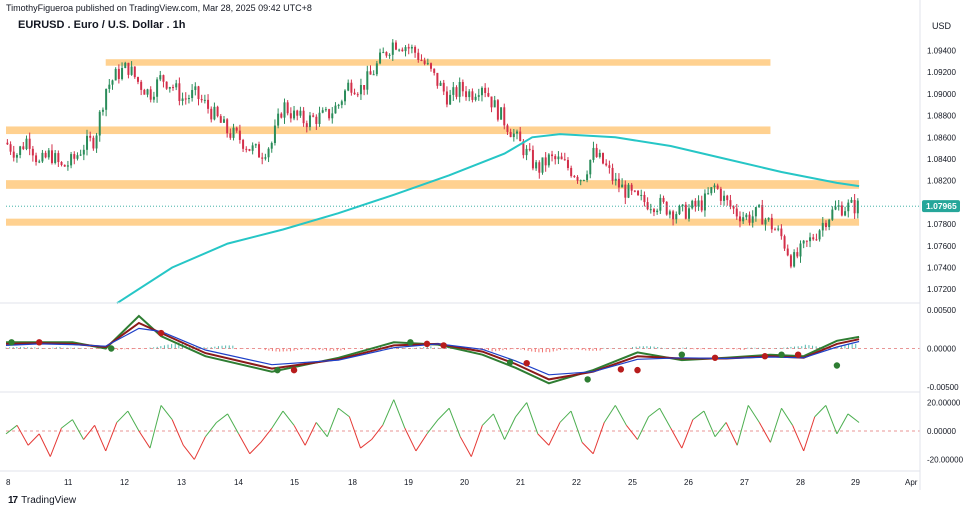  What do you see at coordinates (632, 482) in the screenshot?
I see `time-tick-label: 25` at bounding box center [632, 482].